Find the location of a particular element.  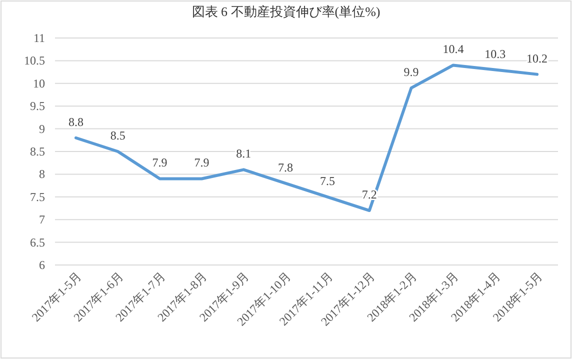

y-tick-label: 8.5 is located at coordinates (37, 151).